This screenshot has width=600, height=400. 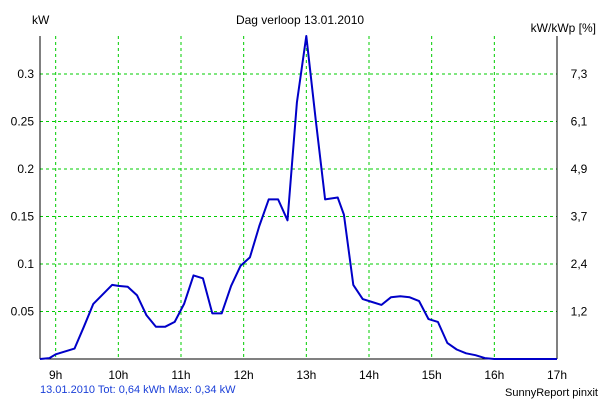 I want to click on y-tick-label-right: 7,3, so click(x=579, y=74).